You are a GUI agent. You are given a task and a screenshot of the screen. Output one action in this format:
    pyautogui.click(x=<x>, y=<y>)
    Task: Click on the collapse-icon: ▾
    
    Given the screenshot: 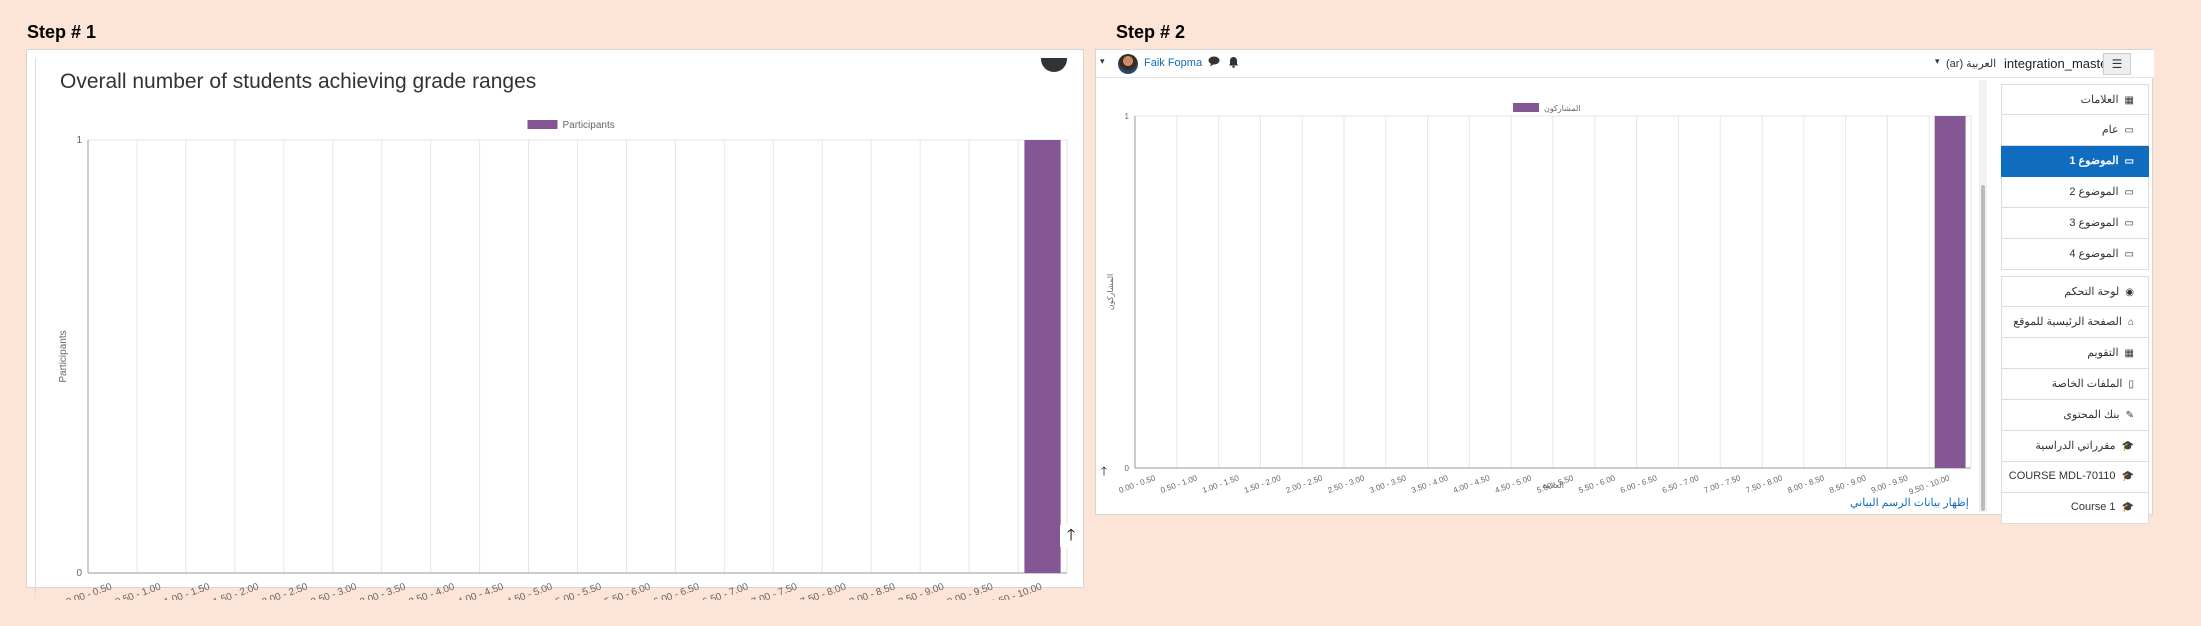 What is the action you would take?
    pyautogui.click(x=1102, y=61)
    